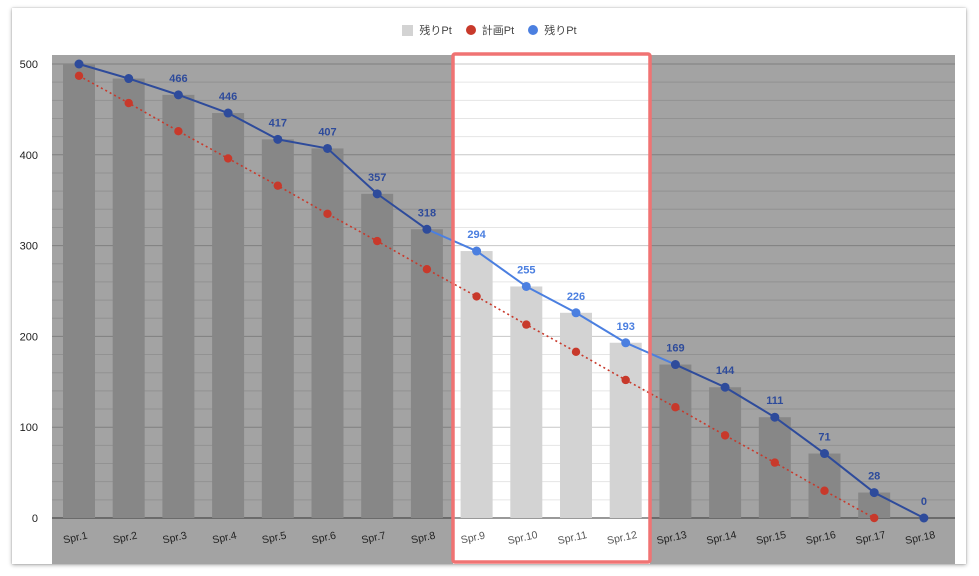  Describe the element at coordinates (626, 327) in the screenshot. I see `data-label-Spr.12: 193` at that location.